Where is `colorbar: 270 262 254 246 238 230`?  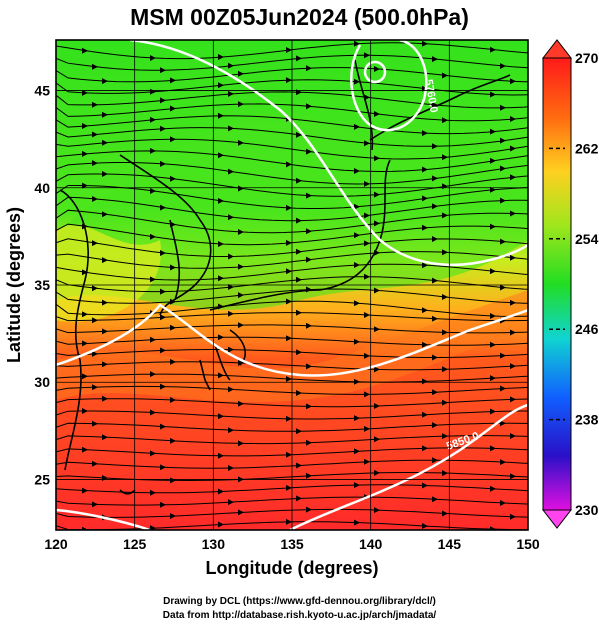
colorbar: 270 262 254 246 238 230 is located at coordinates (570, 284).